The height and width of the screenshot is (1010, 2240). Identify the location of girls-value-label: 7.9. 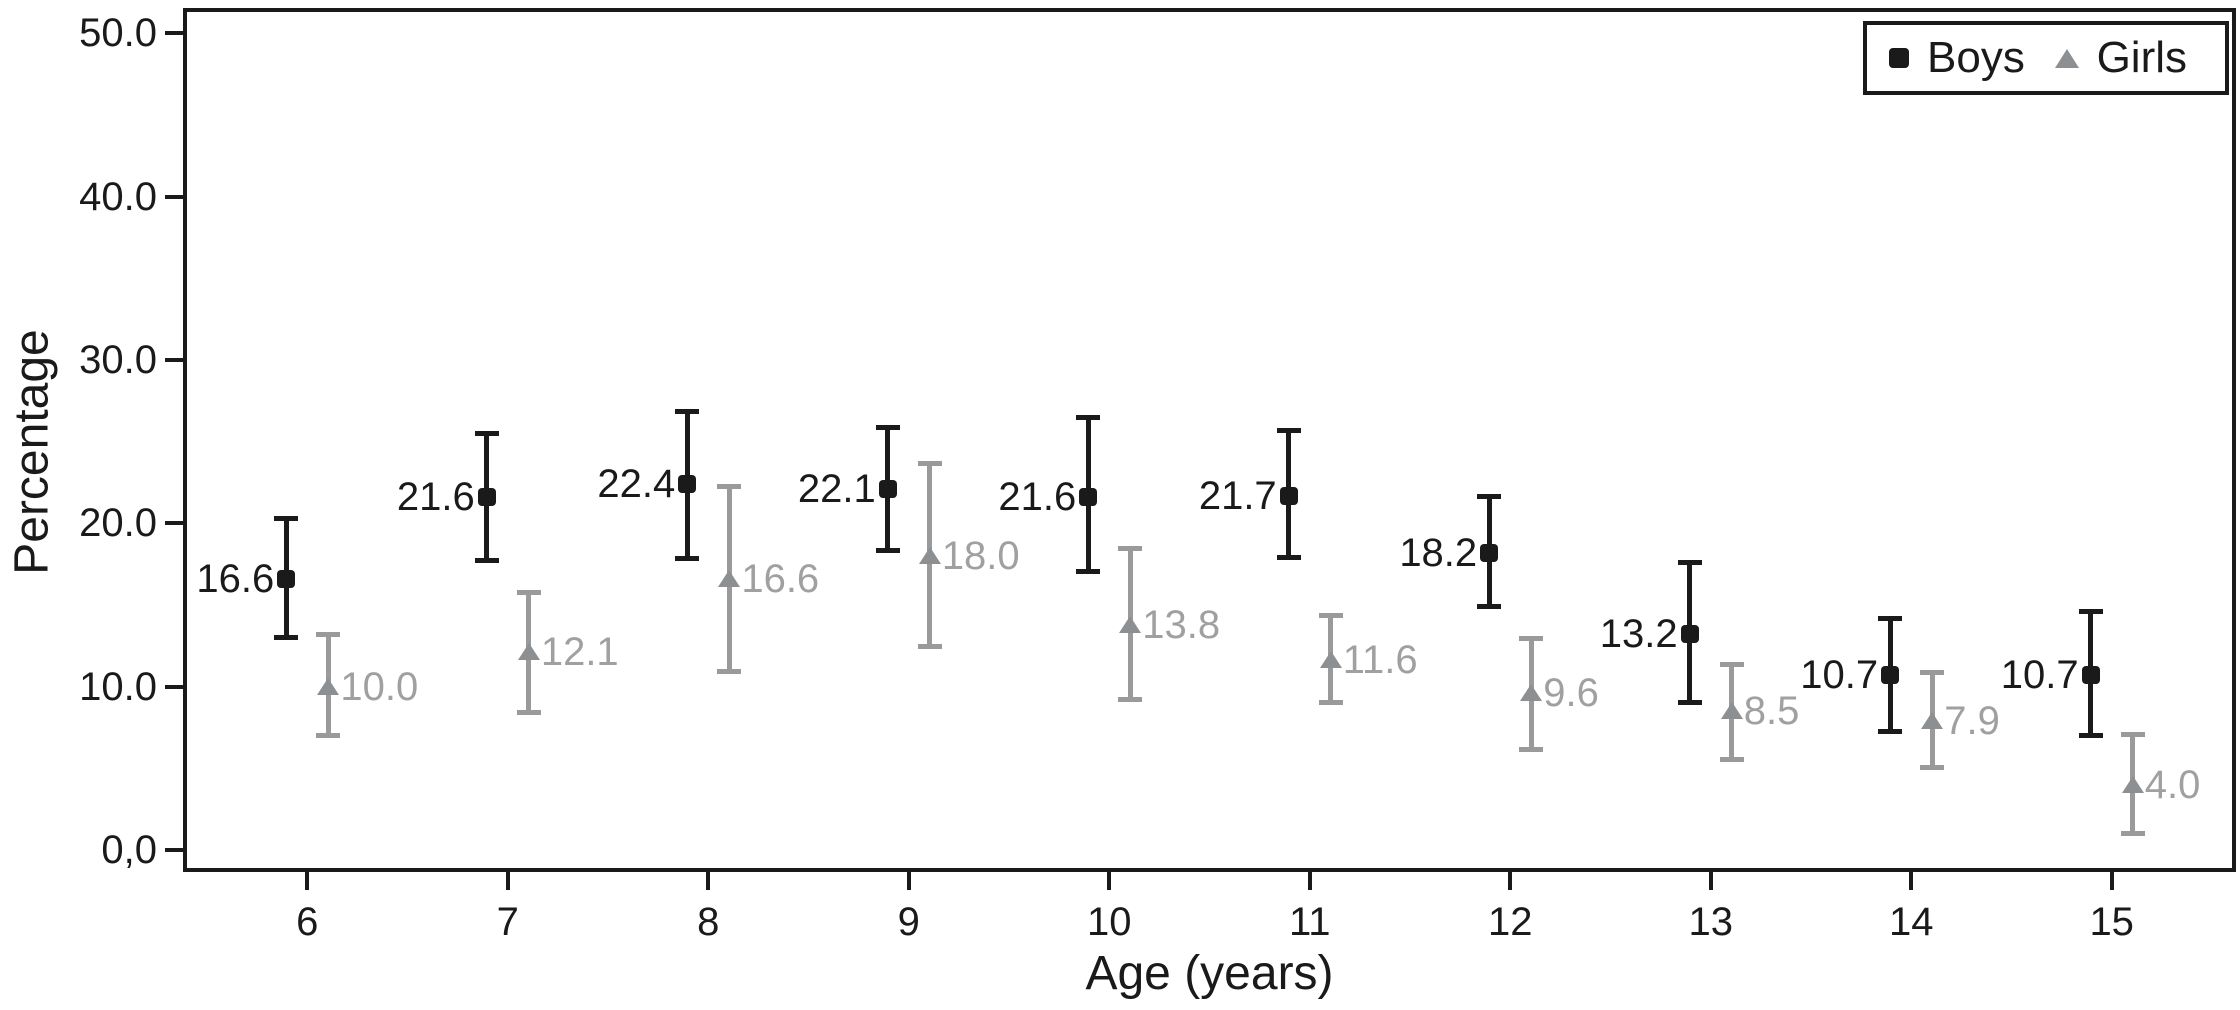
(1972, 720).